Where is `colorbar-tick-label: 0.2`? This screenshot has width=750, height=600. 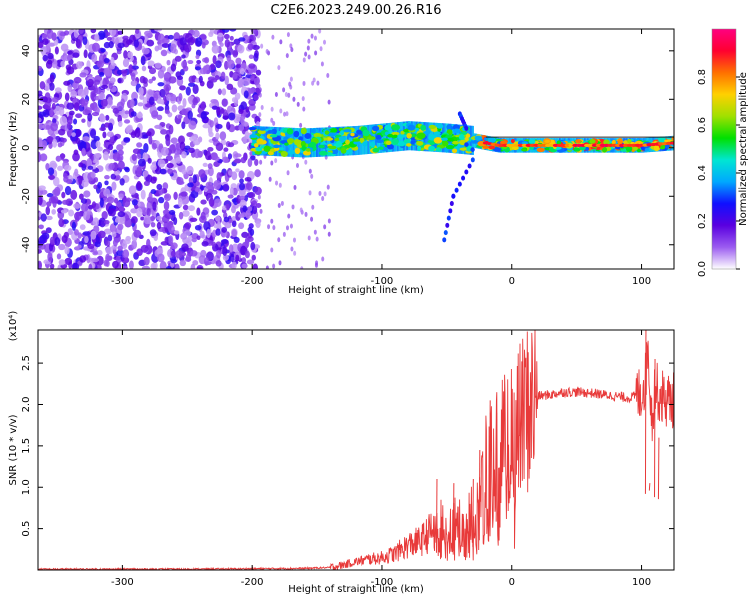
colorbar-tick-label: 0.2 is located at coordinates (702, 221).